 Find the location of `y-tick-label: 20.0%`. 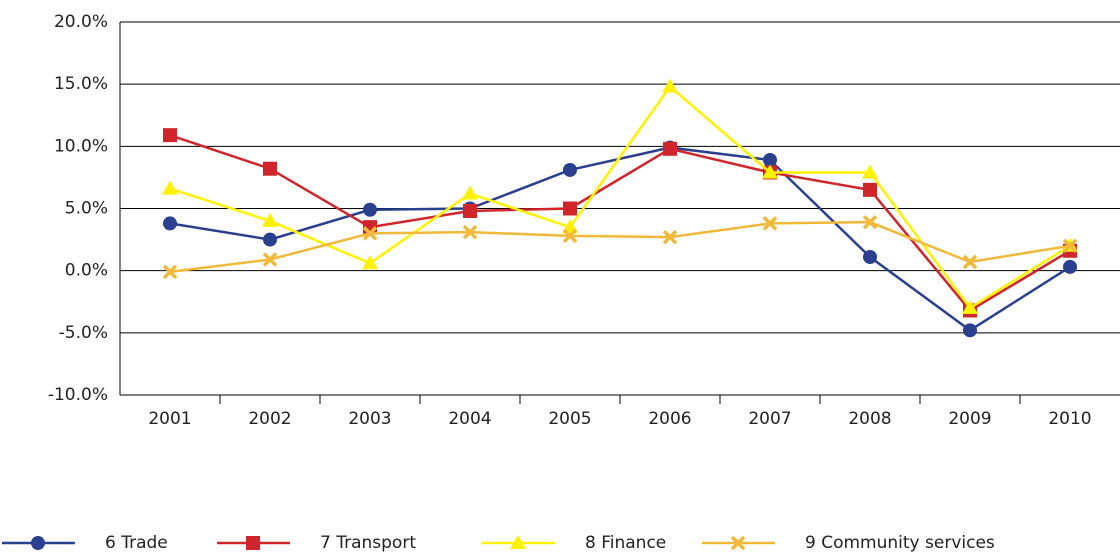

y-tick-label: 20.0% is located at coordinates (81, 22).